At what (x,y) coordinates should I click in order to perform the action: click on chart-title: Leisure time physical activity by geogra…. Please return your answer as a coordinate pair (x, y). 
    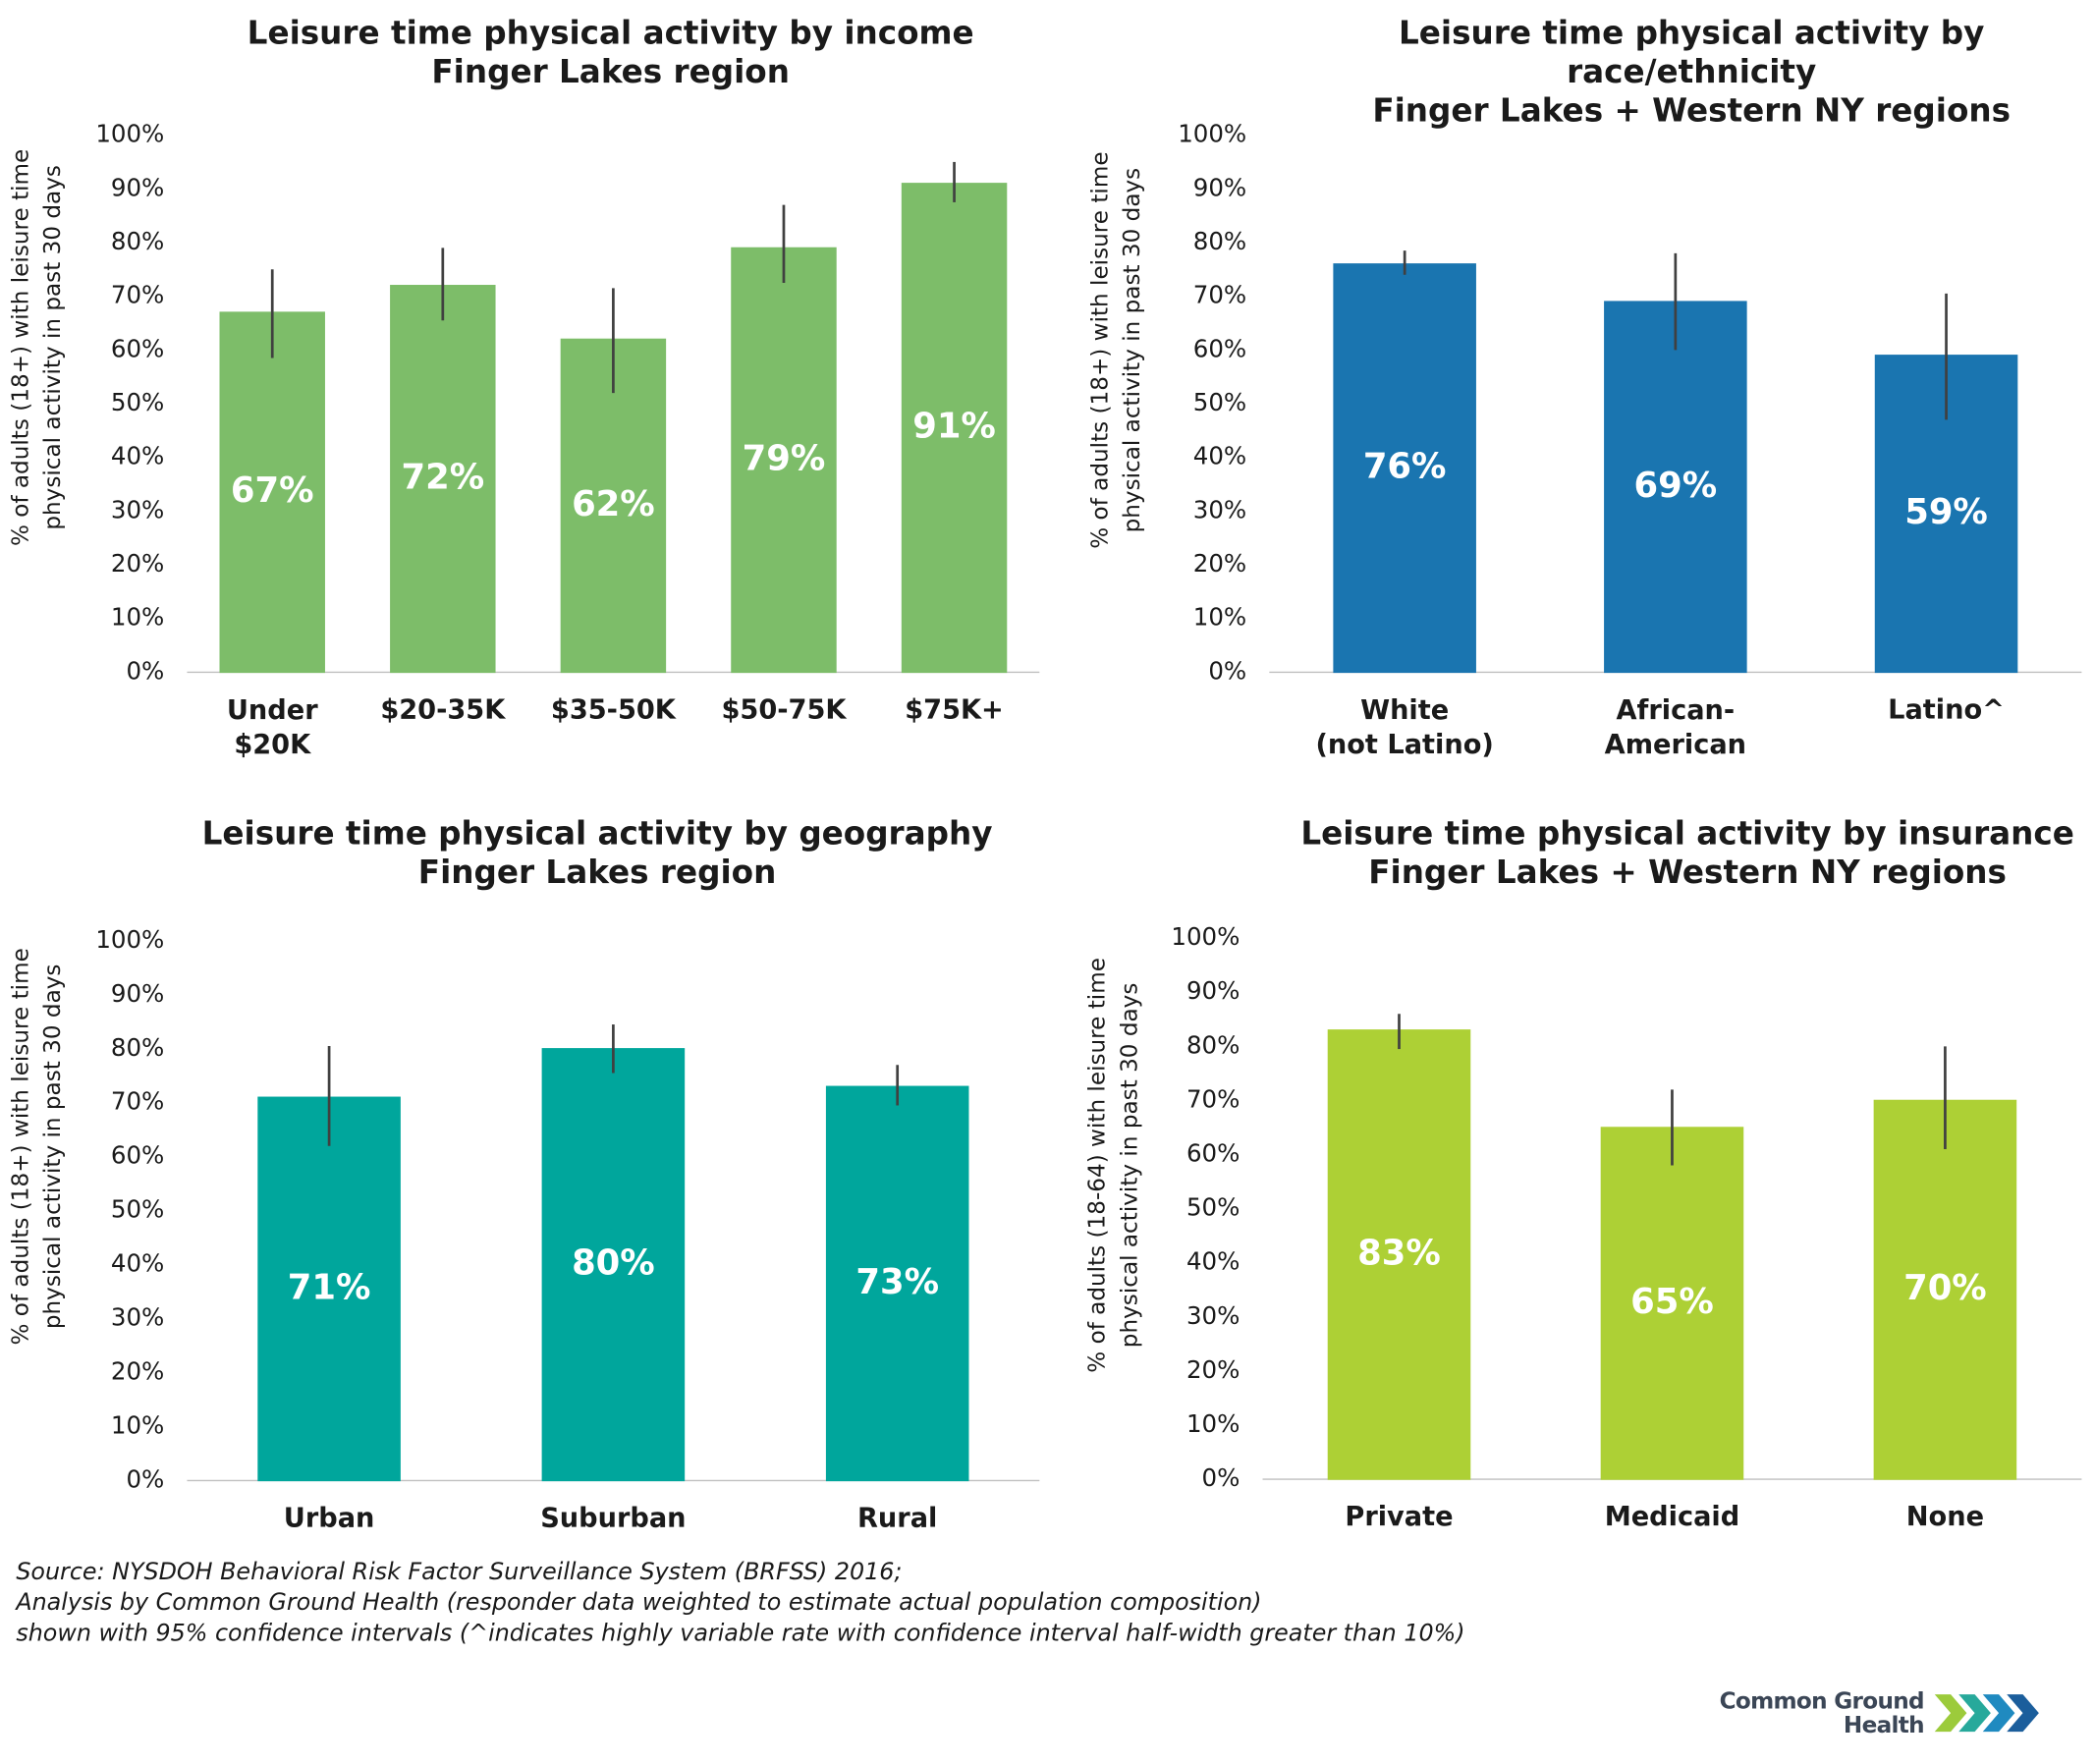
    Looking at the image, I should click on (597, 833).